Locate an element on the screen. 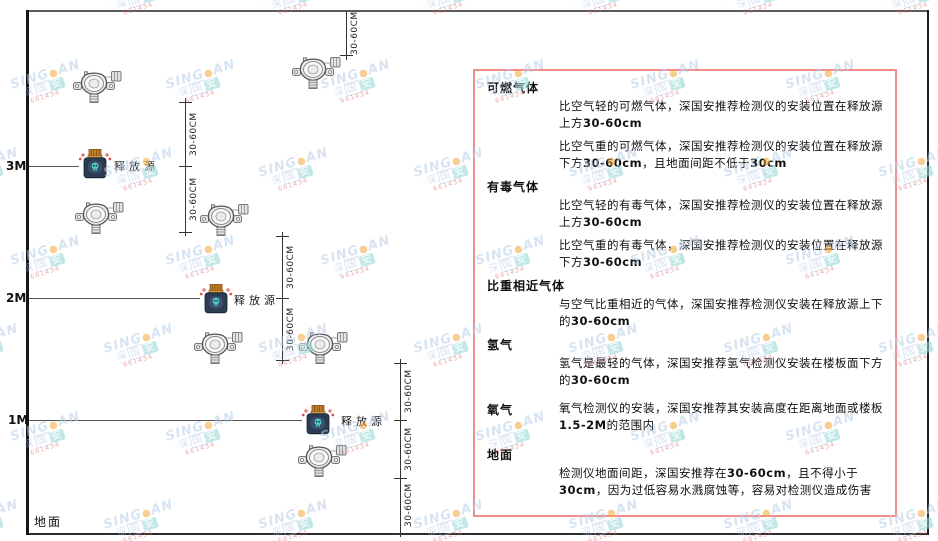  section-hydrogen: 氢气 氢气是最轻的气体，深国安推荐氢气检测仪安装在楼板面下方的30-60cm is located at coordinates (685, 362).